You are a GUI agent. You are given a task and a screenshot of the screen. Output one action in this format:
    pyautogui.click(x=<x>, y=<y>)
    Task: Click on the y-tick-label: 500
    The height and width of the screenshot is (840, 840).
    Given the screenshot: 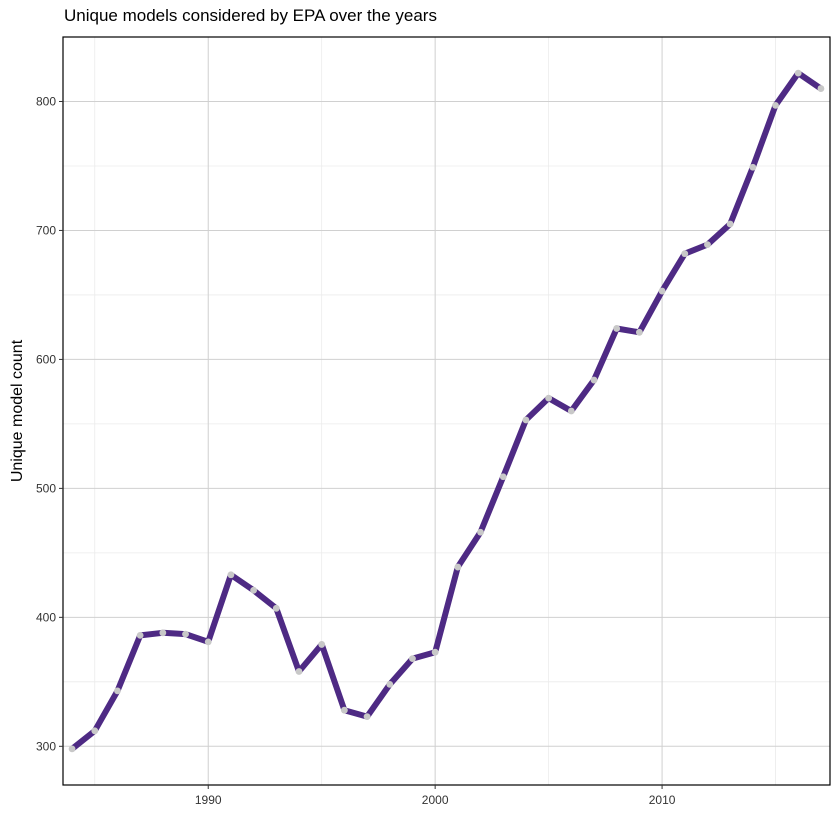 What is the action you would take?
    pyautogui.click(x=46, y=488)
    